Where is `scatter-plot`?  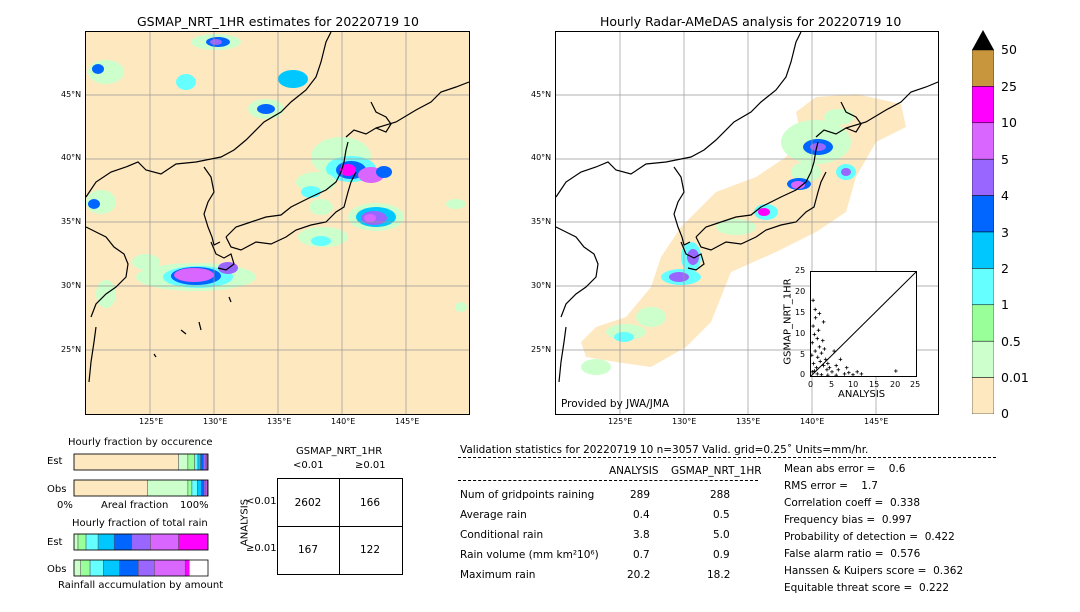 scatter-plot is located at coordinates (863, 324).